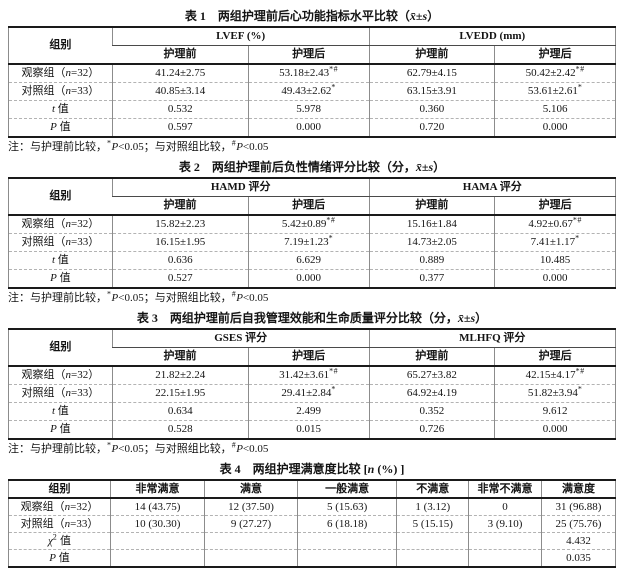  I want to click on table-row: P 值 0.035, so click(312, 558).